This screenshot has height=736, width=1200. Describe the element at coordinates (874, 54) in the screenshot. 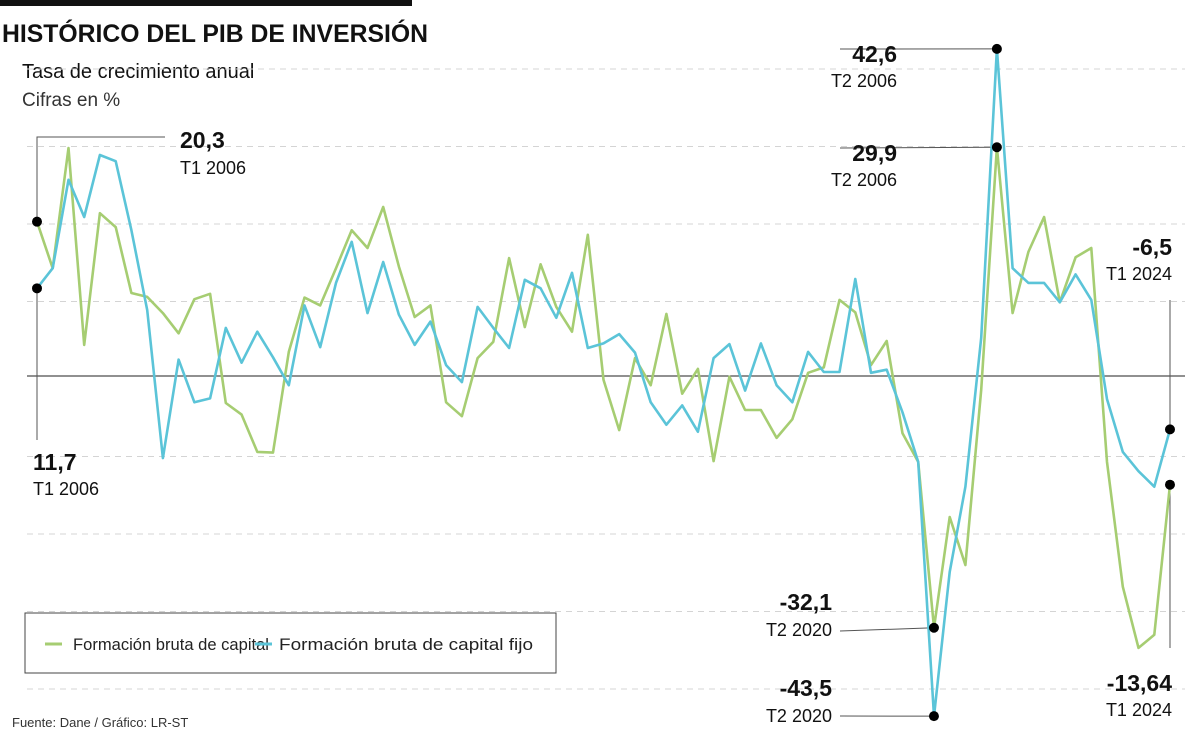

I see `annotation-value: 42,6` at that location.